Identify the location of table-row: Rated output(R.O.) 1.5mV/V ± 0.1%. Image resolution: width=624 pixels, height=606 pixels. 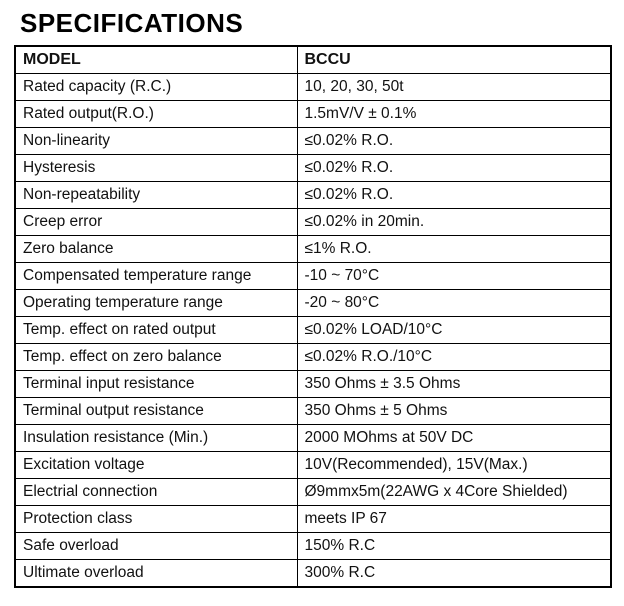
(313, 114).